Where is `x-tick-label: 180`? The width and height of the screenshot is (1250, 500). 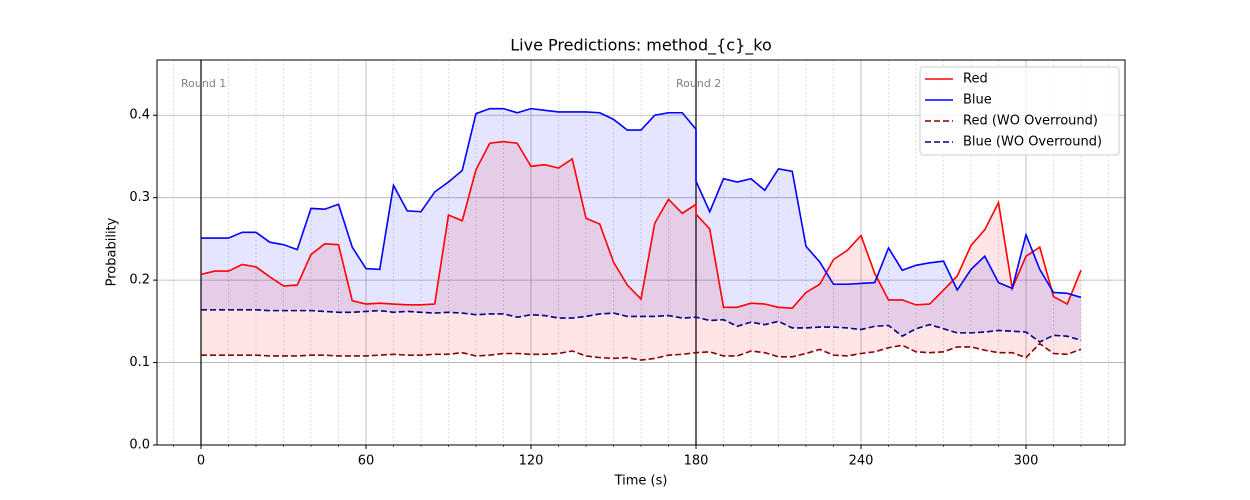
x-tick-label: 180 is located at coordinates (696, 461).